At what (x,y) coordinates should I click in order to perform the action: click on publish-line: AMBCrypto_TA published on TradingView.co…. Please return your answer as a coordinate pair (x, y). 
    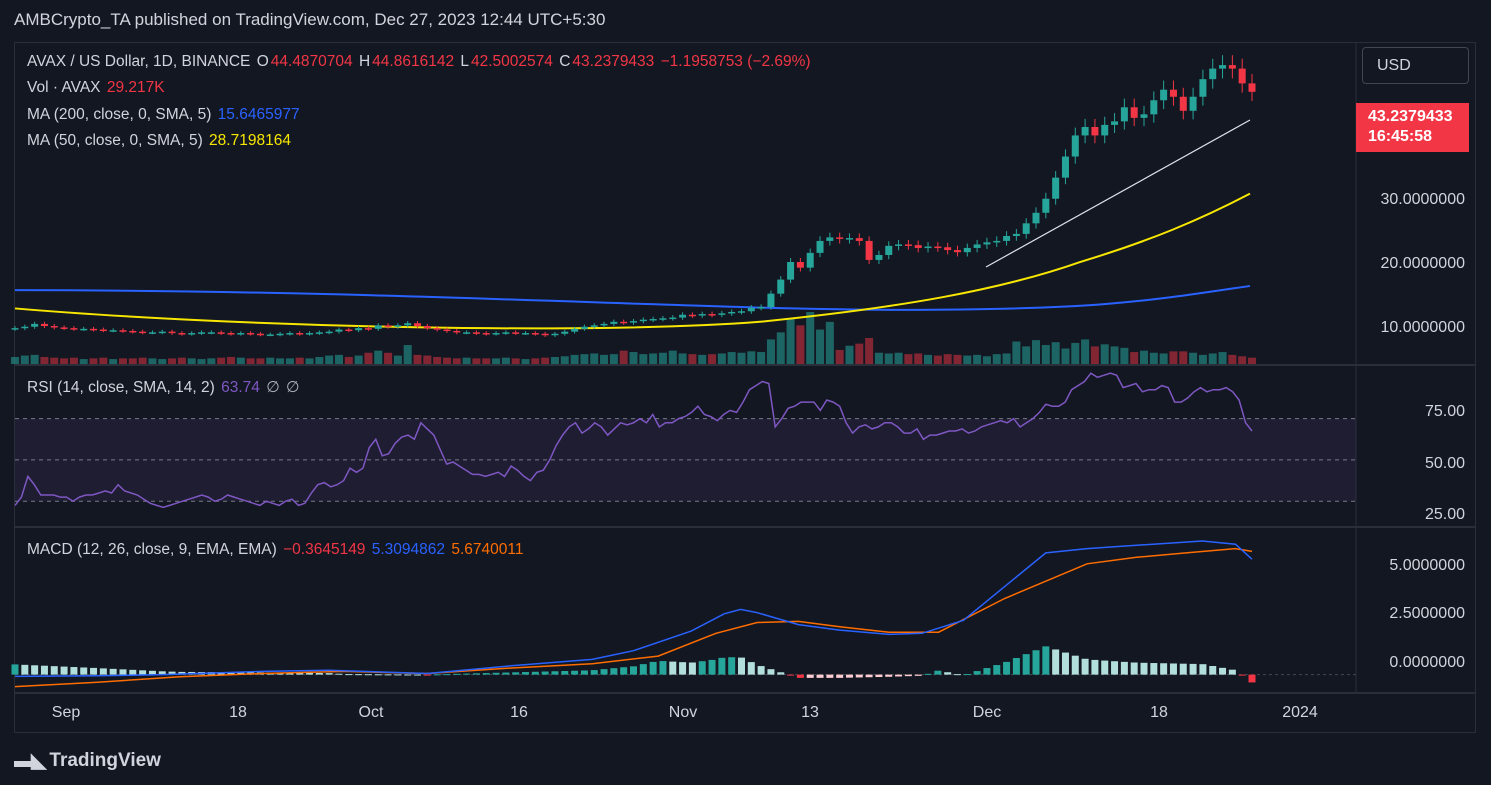
    Looking at the image, I should click on (310, 19).